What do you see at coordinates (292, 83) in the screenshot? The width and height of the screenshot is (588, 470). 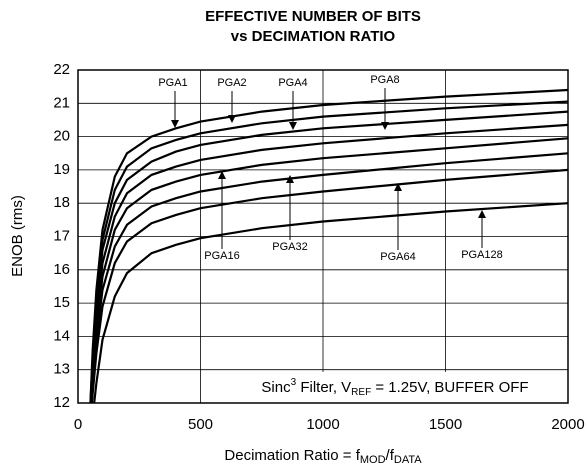 I see `series-label: PGA4` at bounding box center [292, 83].